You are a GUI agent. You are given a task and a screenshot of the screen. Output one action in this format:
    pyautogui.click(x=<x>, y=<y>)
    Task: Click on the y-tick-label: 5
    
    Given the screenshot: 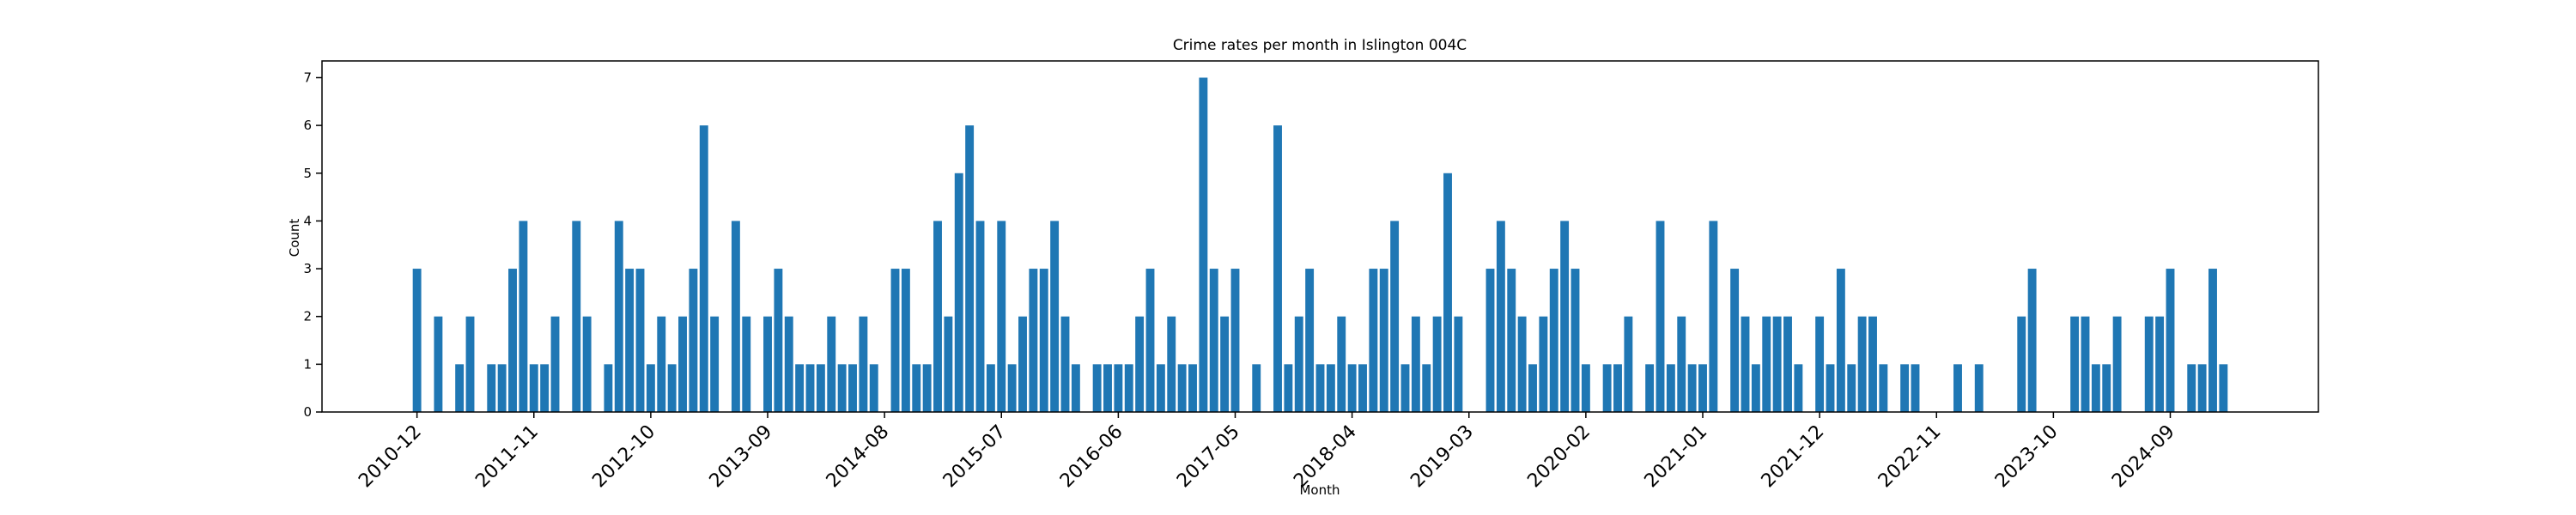 What is the action you would take?
    pyautogui.click(x=307, y=173)
    